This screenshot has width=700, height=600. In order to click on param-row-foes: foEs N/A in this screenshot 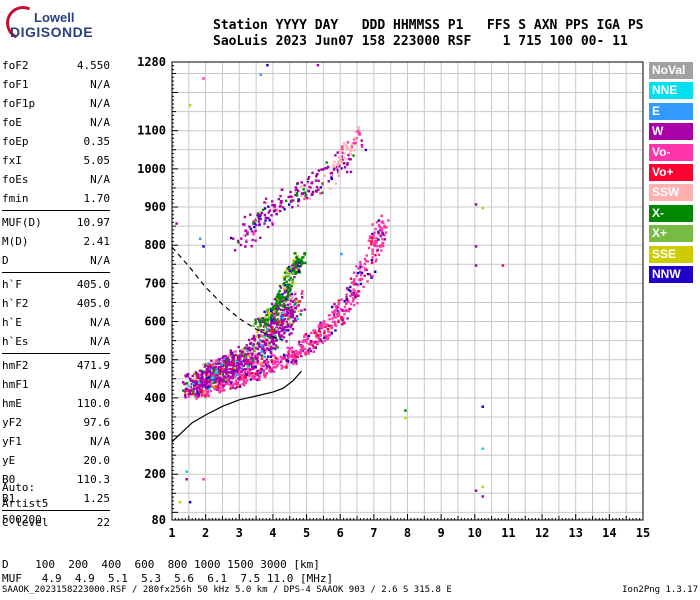, I will do `click(56, 179)`.